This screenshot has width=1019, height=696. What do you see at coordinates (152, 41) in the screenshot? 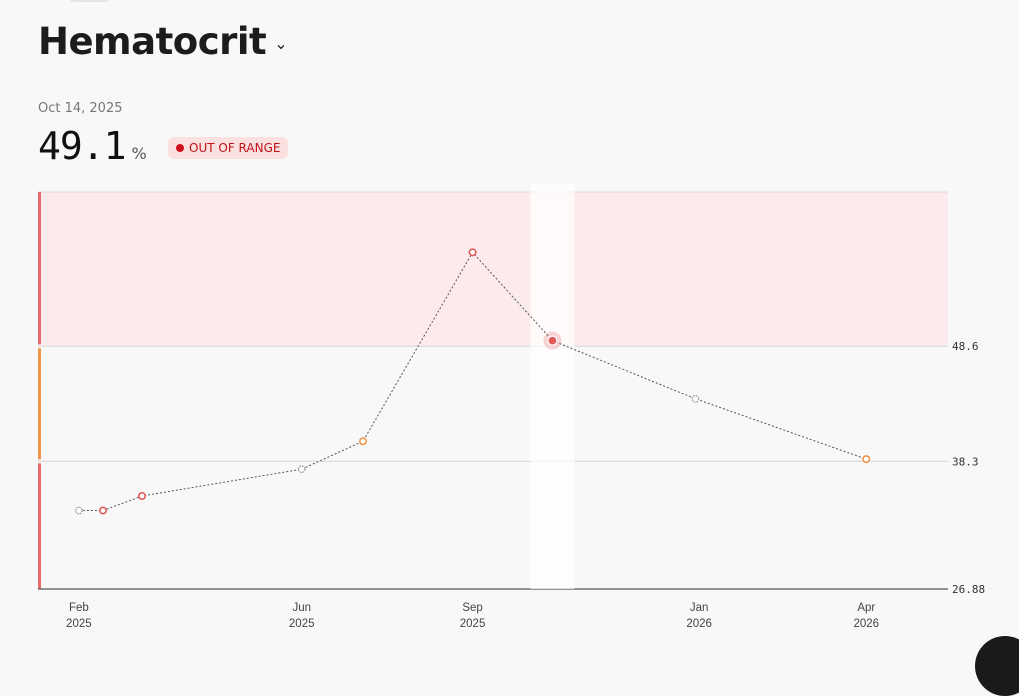
I see `page-title: Hematocrit` at bounding box center [152, 41].